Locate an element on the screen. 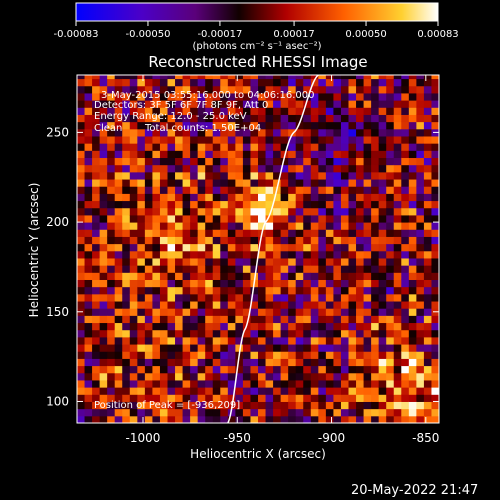  y-tick-label: 200 is located at coordinates (57, 222).